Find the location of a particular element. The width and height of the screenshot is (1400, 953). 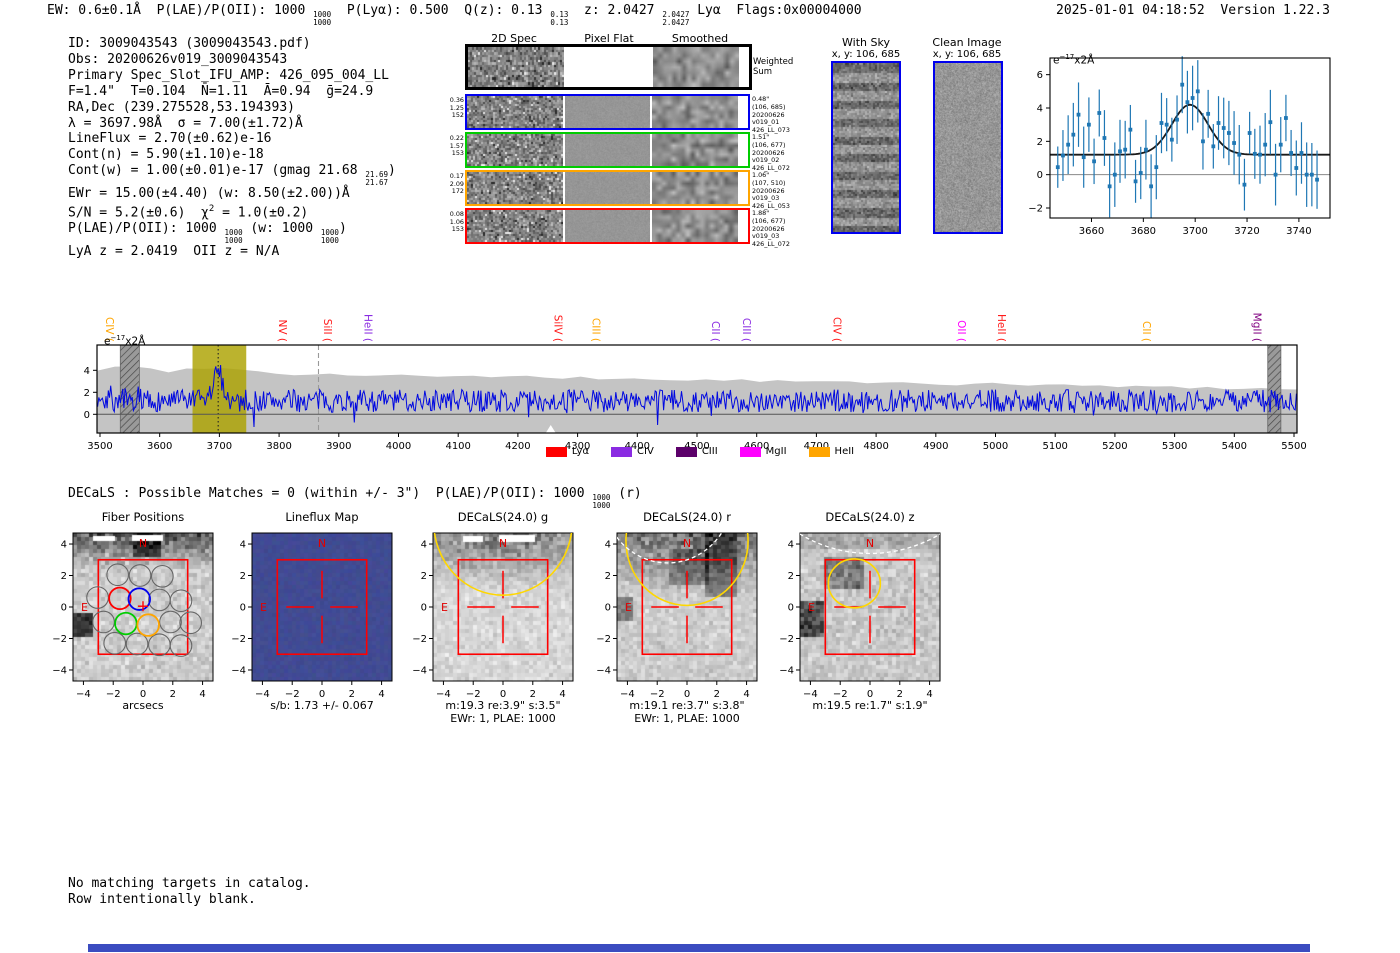

line-label: SiII ( is located at coordinates (327, 330).